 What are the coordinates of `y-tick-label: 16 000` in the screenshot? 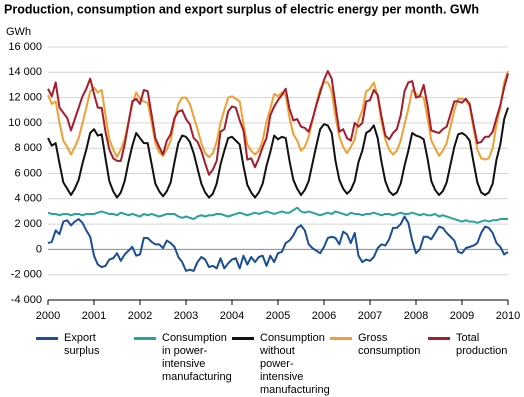 It's located at (25, 47).